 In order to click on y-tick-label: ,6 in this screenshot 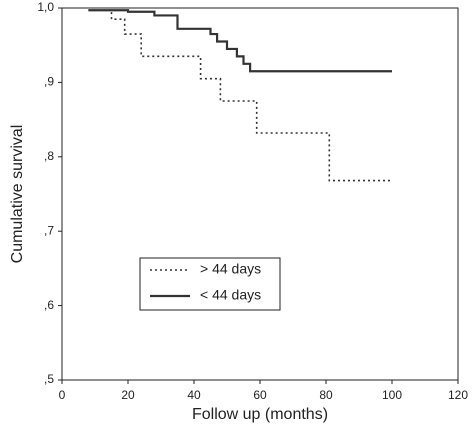, I will do `click(49, 305)`.